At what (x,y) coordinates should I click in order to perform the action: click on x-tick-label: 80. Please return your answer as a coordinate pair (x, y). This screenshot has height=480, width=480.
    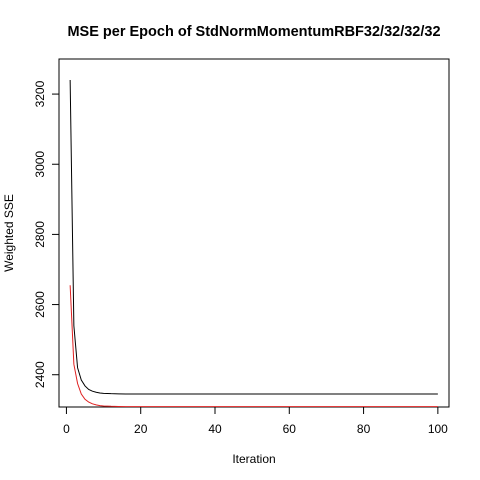
    Looking at the image, I should click on (364, 429).